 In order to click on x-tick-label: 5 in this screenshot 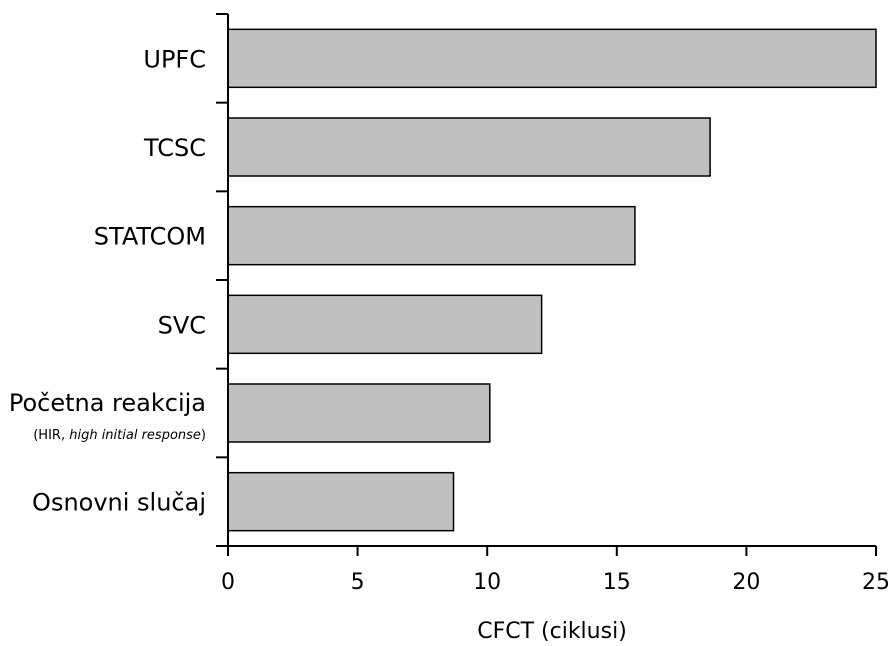, I will do `click(358, 582)`.